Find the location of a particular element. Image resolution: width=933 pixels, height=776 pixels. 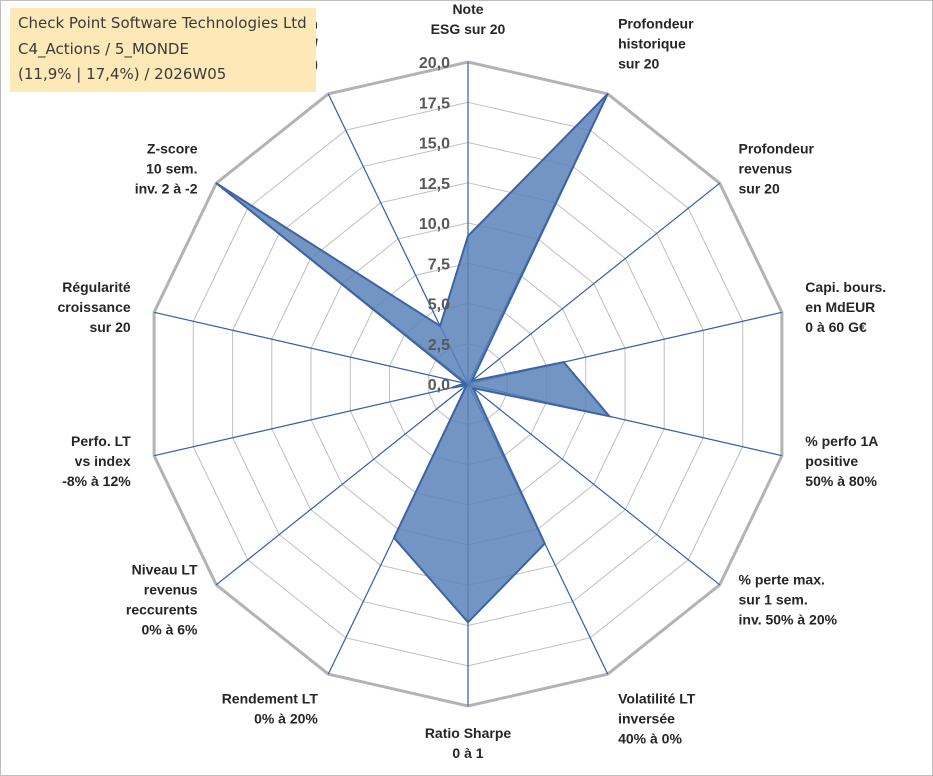

axis-label-9: Niveau LT revenus reccurents 0% à 6% is located at coordinates (162, 600).